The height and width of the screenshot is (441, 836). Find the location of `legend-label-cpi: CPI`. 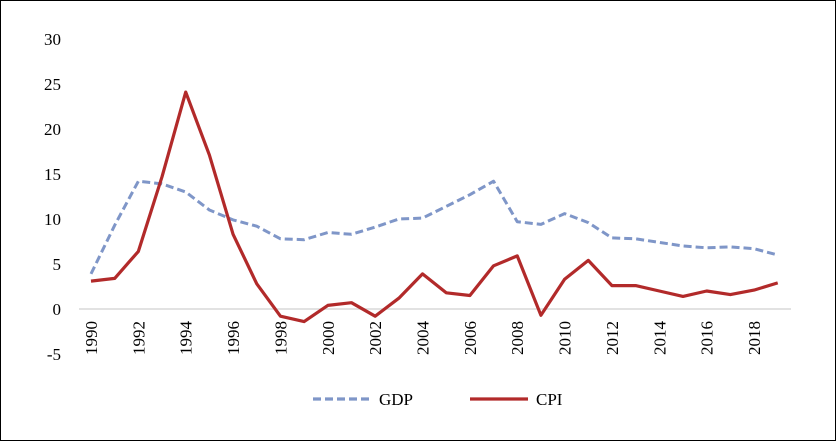

legend-label-cpi: CPI is located at coordinates (549, 399).